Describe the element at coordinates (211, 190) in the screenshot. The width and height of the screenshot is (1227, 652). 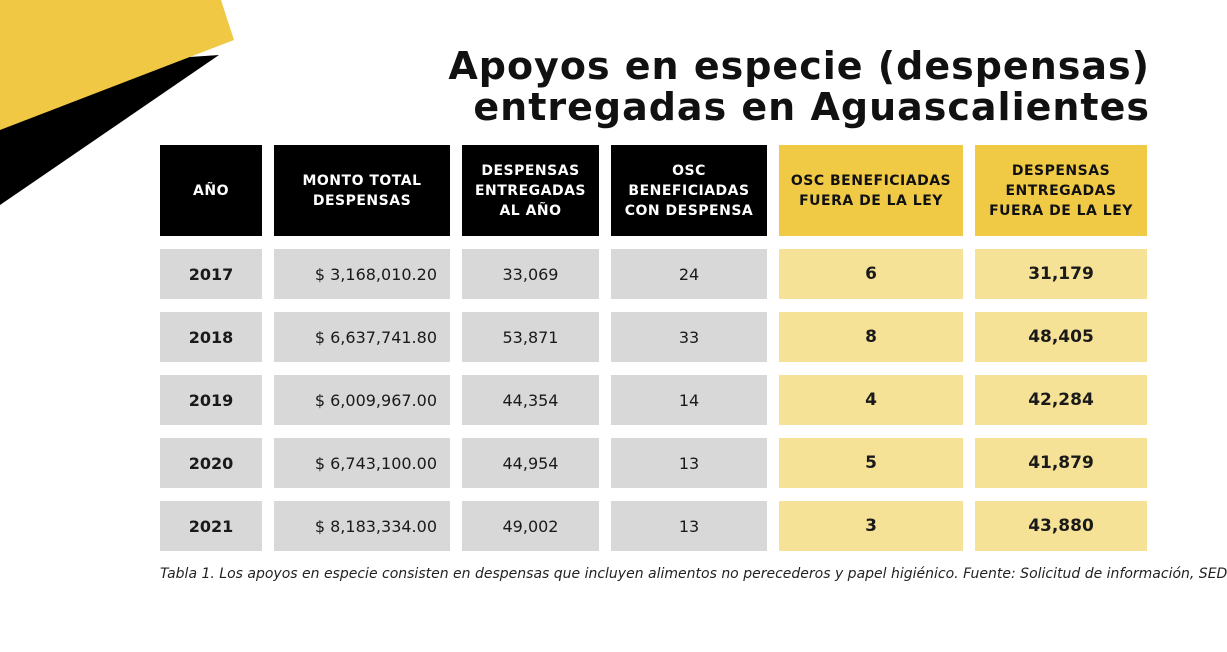
I see `header-year: AÑO` at that location.